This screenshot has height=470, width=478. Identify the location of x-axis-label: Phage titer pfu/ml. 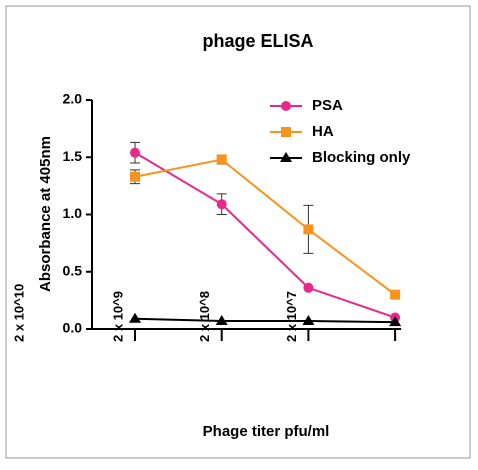
(266, 431).